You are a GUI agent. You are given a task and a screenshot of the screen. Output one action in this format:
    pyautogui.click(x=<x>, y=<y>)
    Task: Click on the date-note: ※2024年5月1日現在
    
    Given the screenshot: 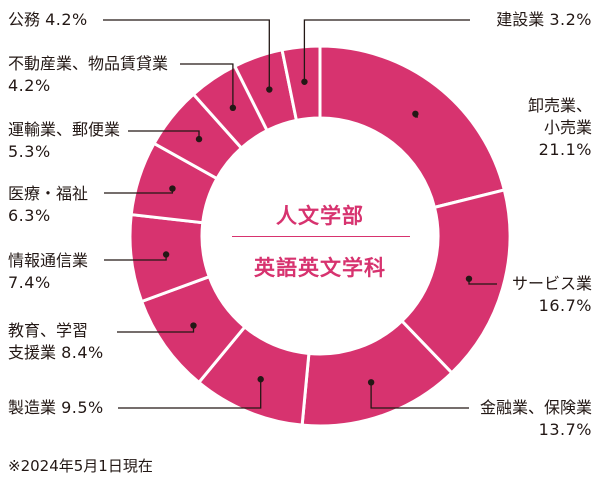 What is the action you would take?
    pyautogui.click(x=80, y=466)
    